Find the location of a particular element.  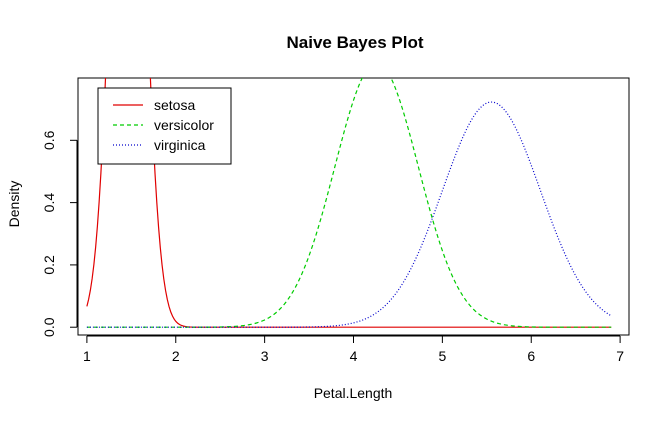

x-tick-label: 5 is located at coordinates (442, 356).